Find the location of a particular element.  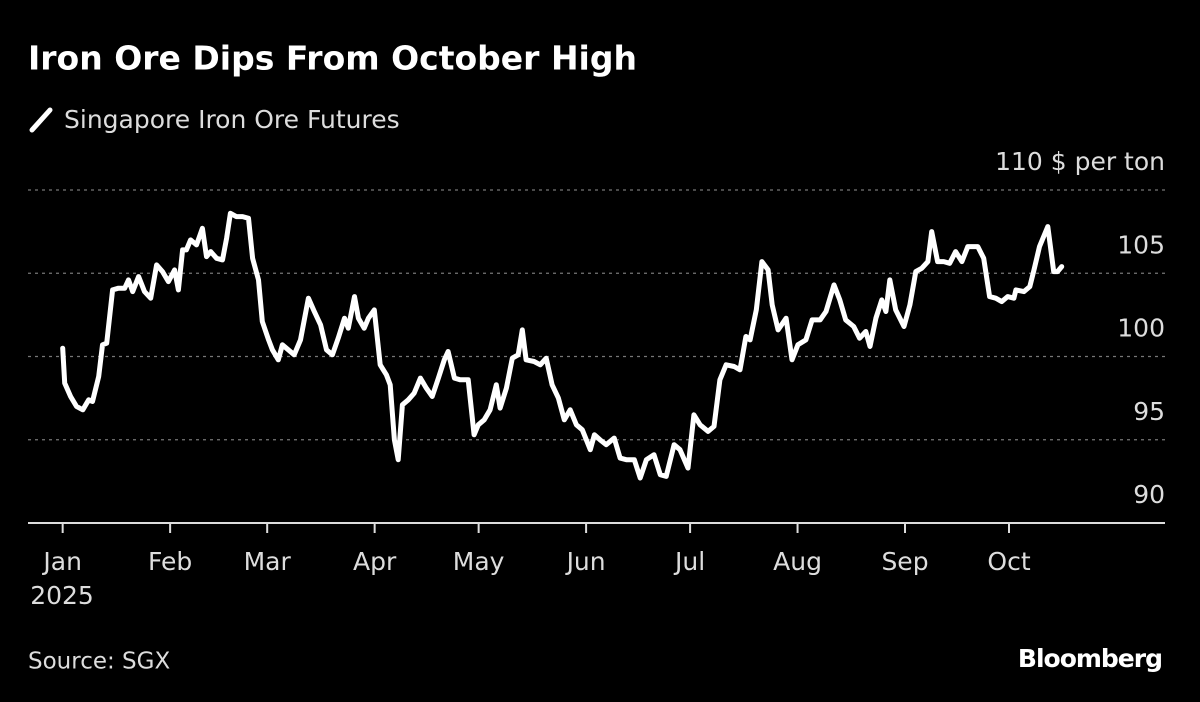

source: Source: SGX is located at coordinates (99, 662).